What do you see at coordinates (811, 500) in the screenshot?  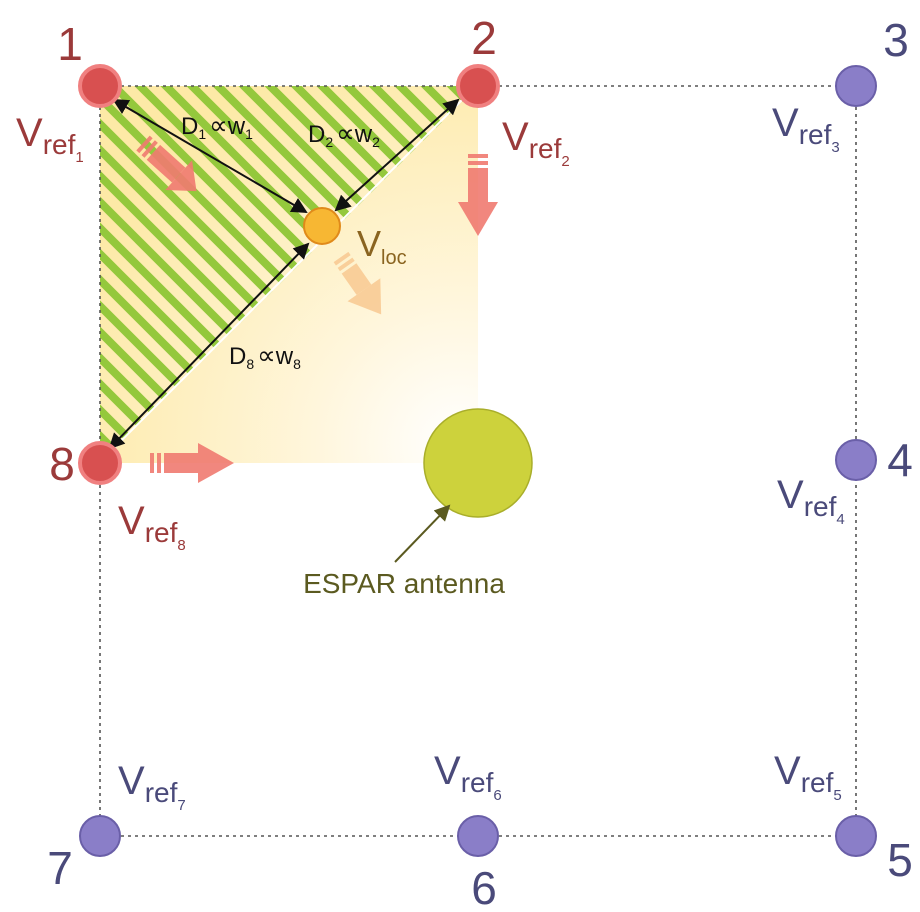 I see `node-label-4: Vref4` at bounding box center [811, 500].